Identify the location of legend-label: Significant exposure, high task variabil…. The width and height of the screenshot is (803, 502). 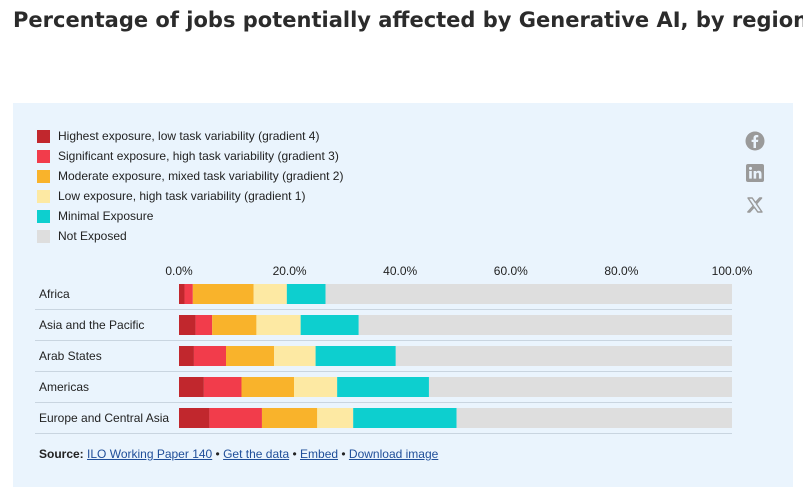
(198, 156).